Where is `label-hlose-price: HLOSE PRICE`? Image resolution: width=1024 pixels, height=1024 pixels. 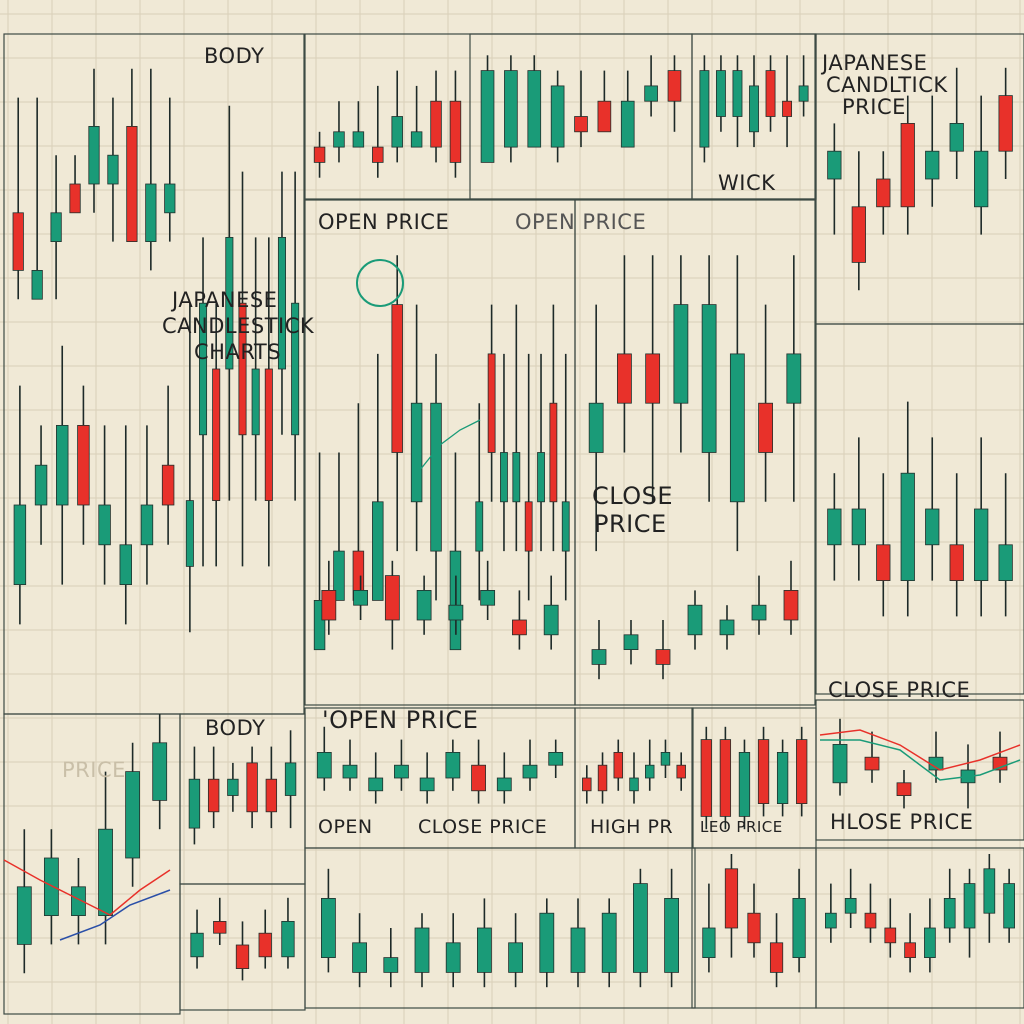
label-hlose-price: HLOSE PRICE is located at coordinates (902, 822).